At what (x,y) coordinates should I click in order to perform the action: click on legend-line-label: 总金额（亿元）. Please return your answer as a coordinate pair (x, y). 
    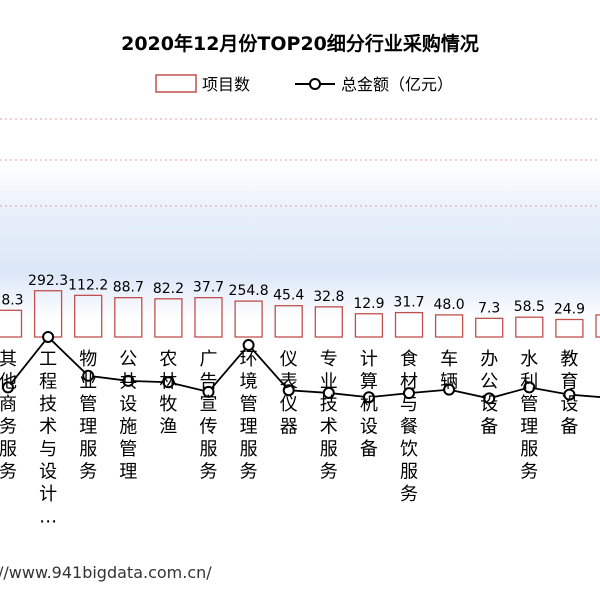
    Looking at the image, I should click on (397, 84).